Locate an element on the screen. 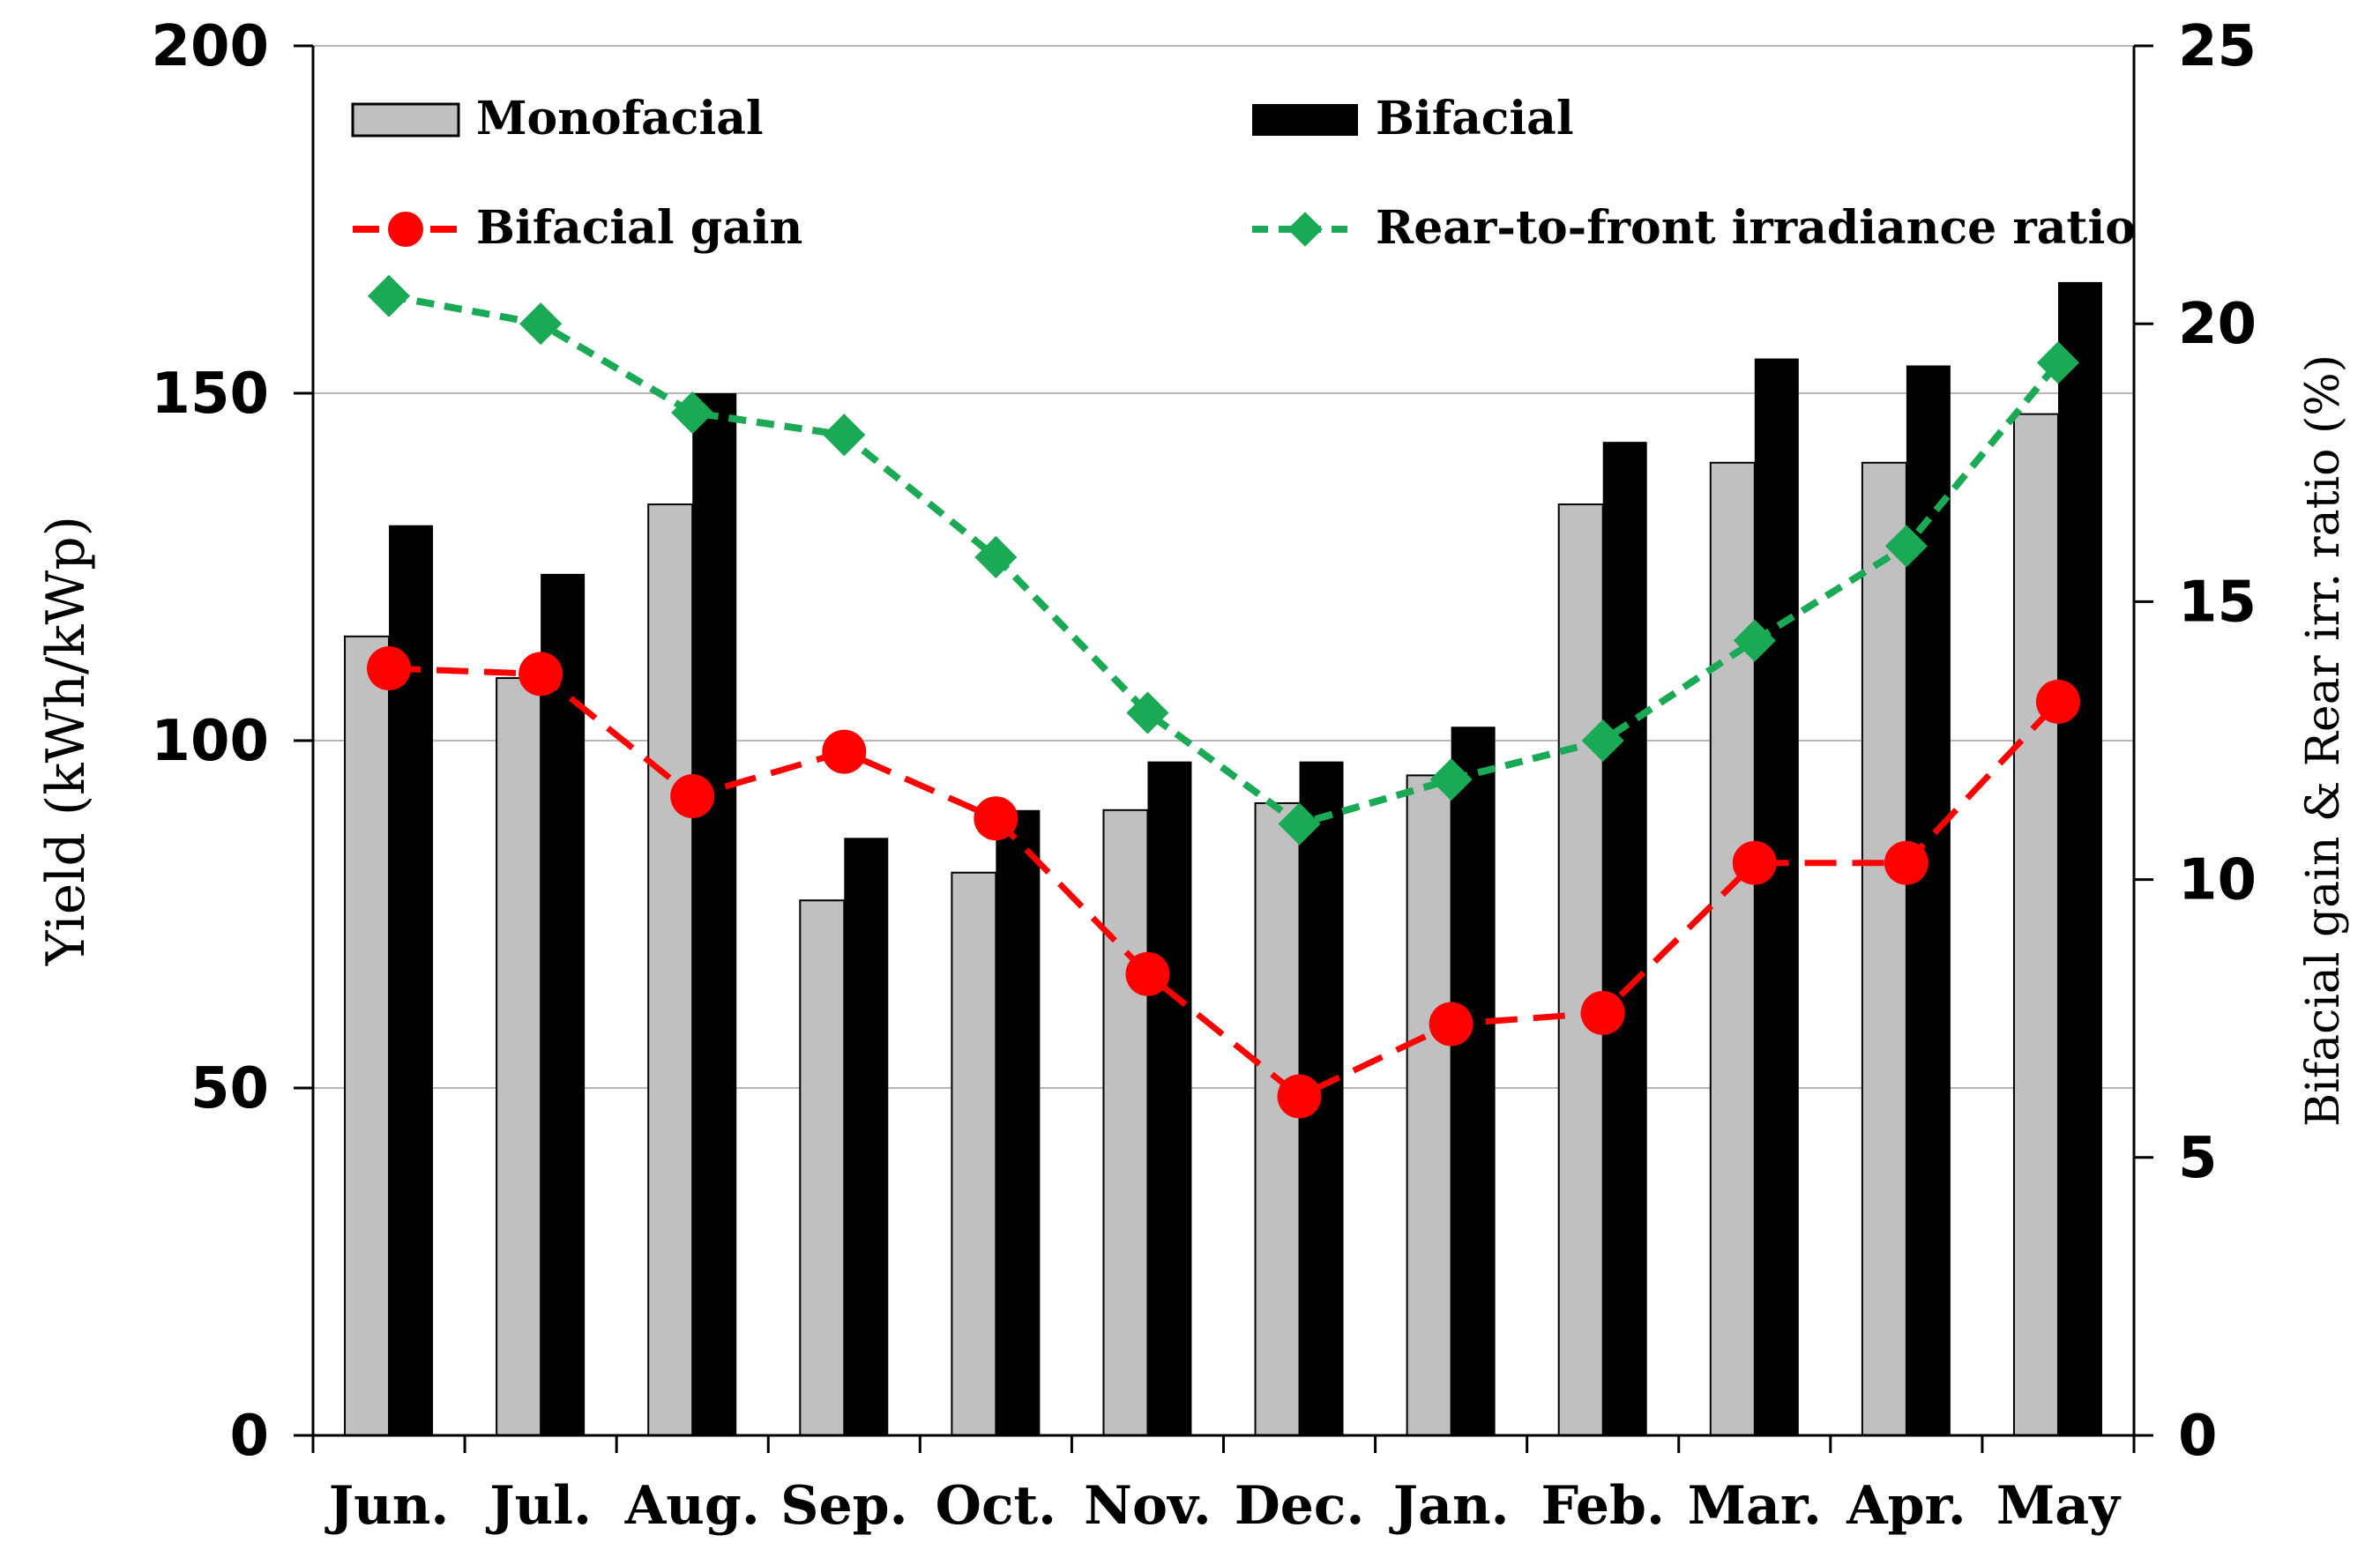  left-tick-label: 0 is located at coordinates (249, 1437).